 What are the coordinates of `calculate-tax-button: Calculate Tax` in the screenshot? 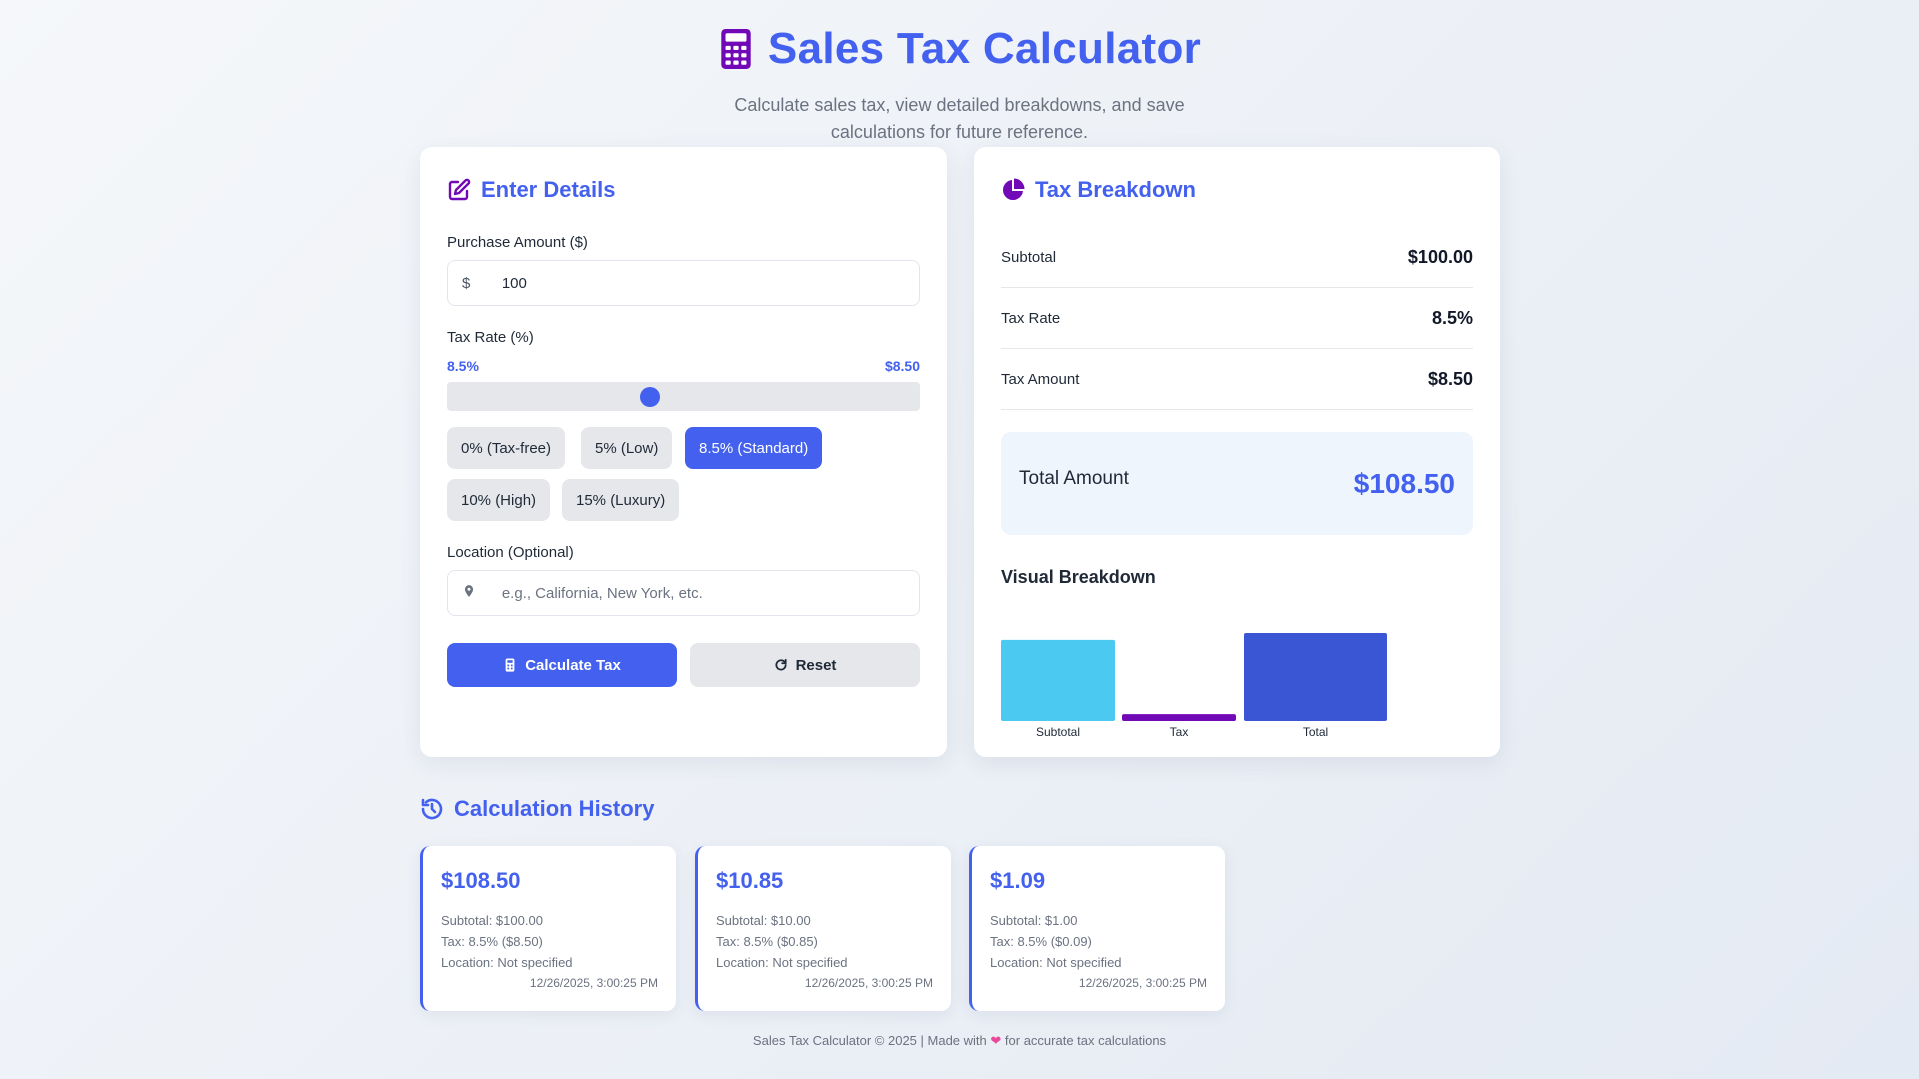 It's located at (562, 665).